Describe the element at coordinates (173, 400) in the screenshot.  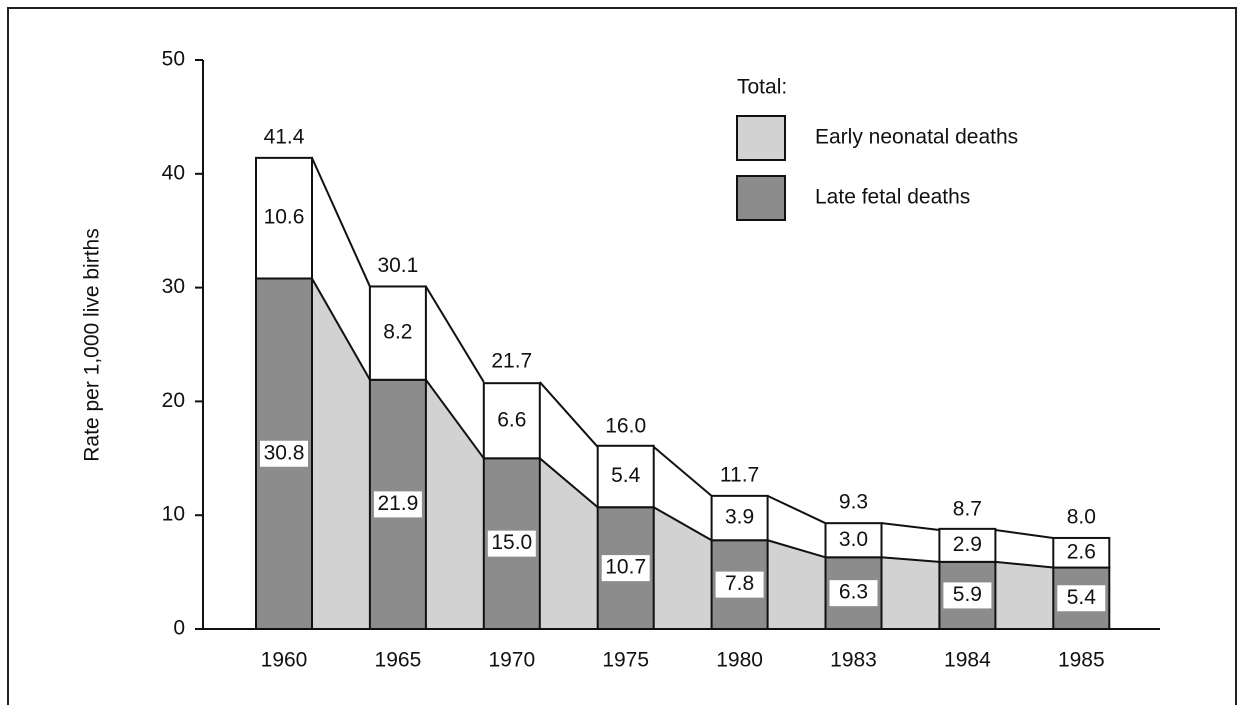
I see `y-tick-label: 20` at that location.